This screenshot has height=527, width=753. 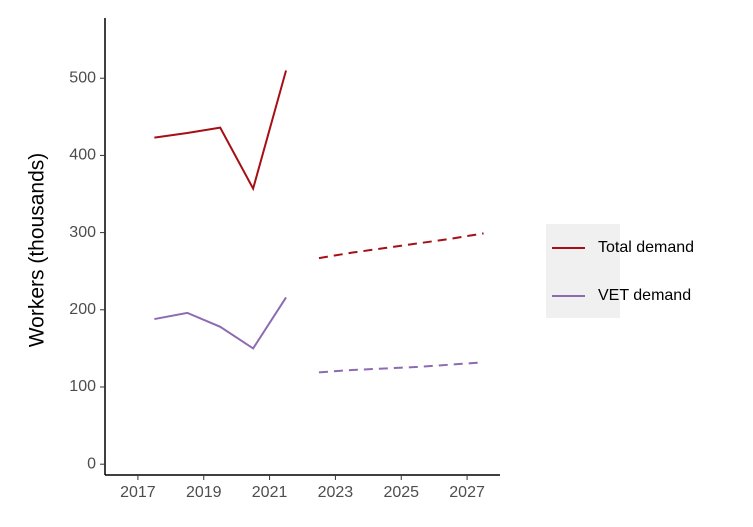 I want to click on x-tick-label: 2023, so click(x=336, y=492).